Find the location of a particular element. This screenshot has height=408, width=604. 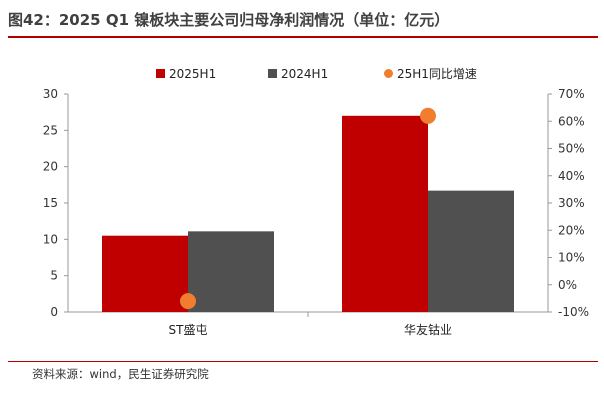

right-tick-label: 50% is located at coordinates (571, 149).